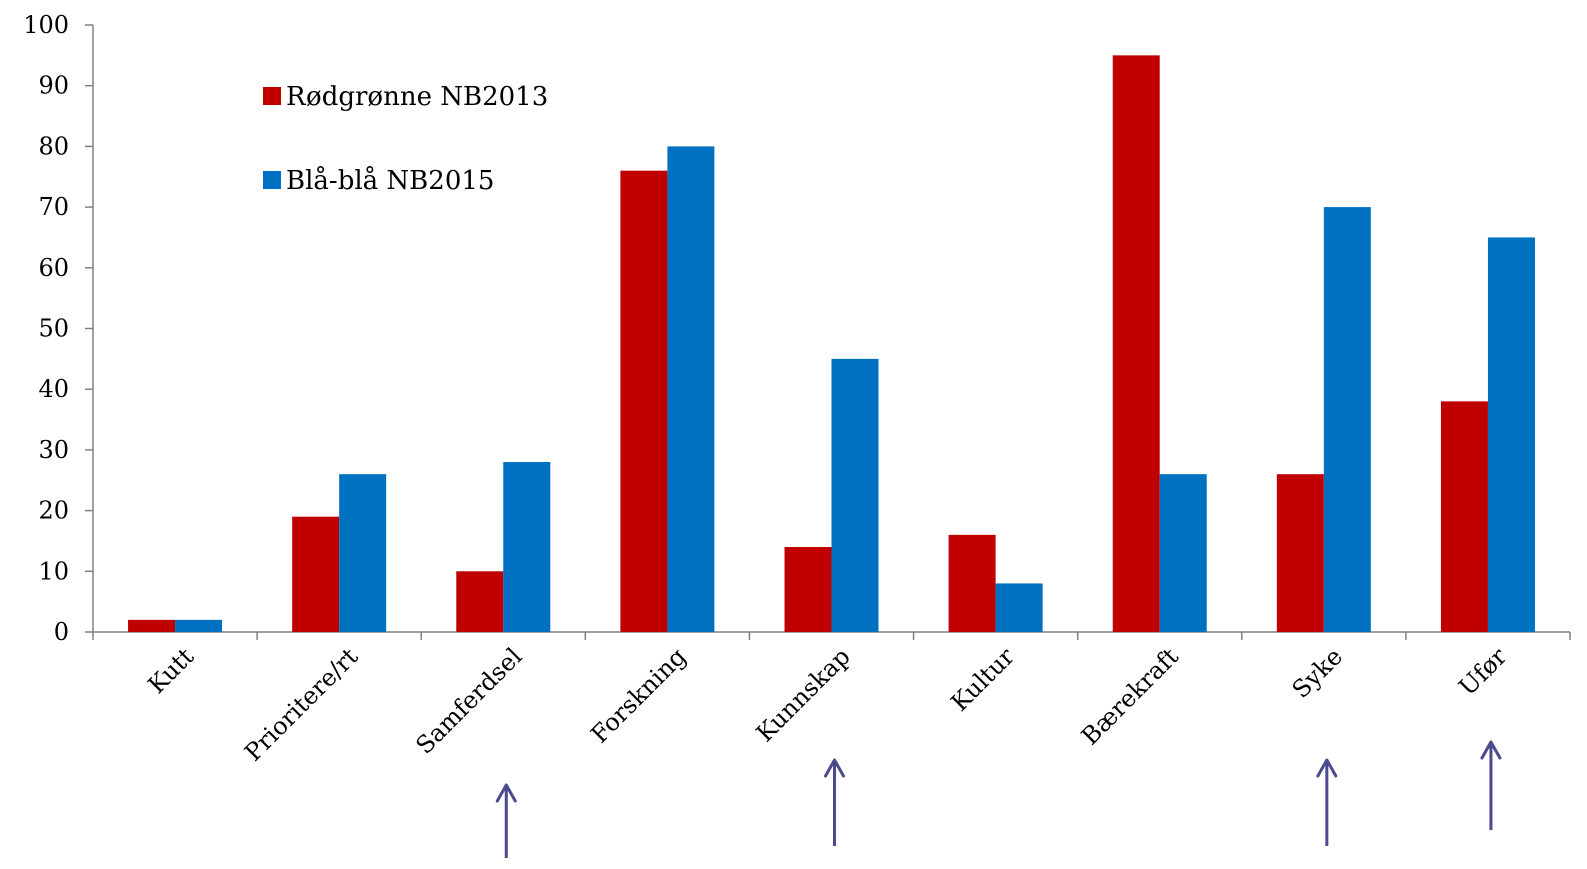 This screenshot has width=1587, height=869. What do you see at coordinates (53, 450) in the screenshot?
I see `y-tick-label: 30` at bounding box center [53, 450].